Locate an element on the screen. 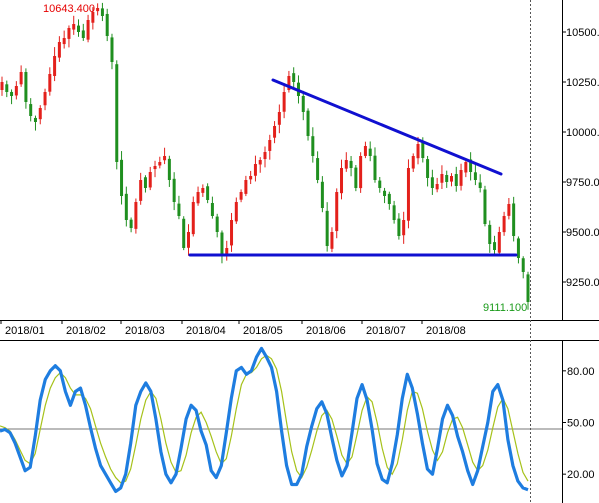  price-y-tick-label: 9750.00 is located at coordinates (582, 183).